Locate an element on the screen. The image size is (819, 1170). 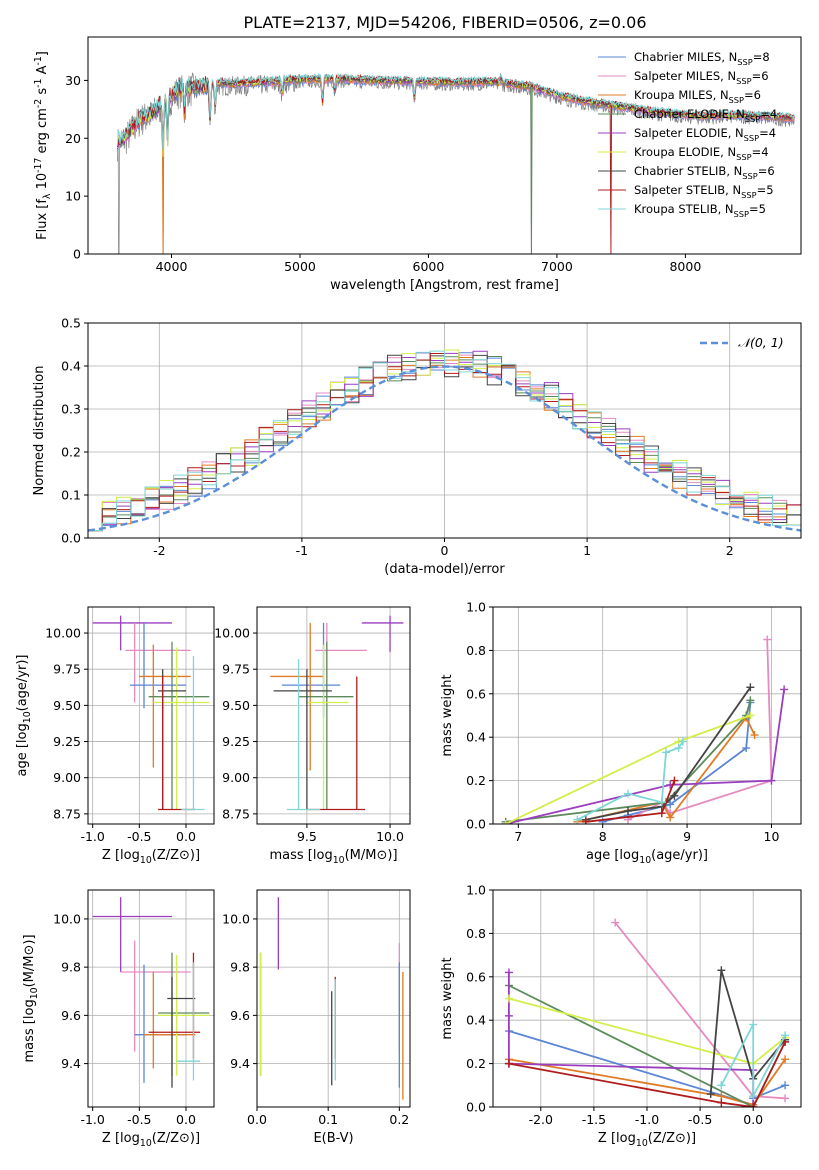
x-tick-label: 8 is located at coordinates (603, 836).